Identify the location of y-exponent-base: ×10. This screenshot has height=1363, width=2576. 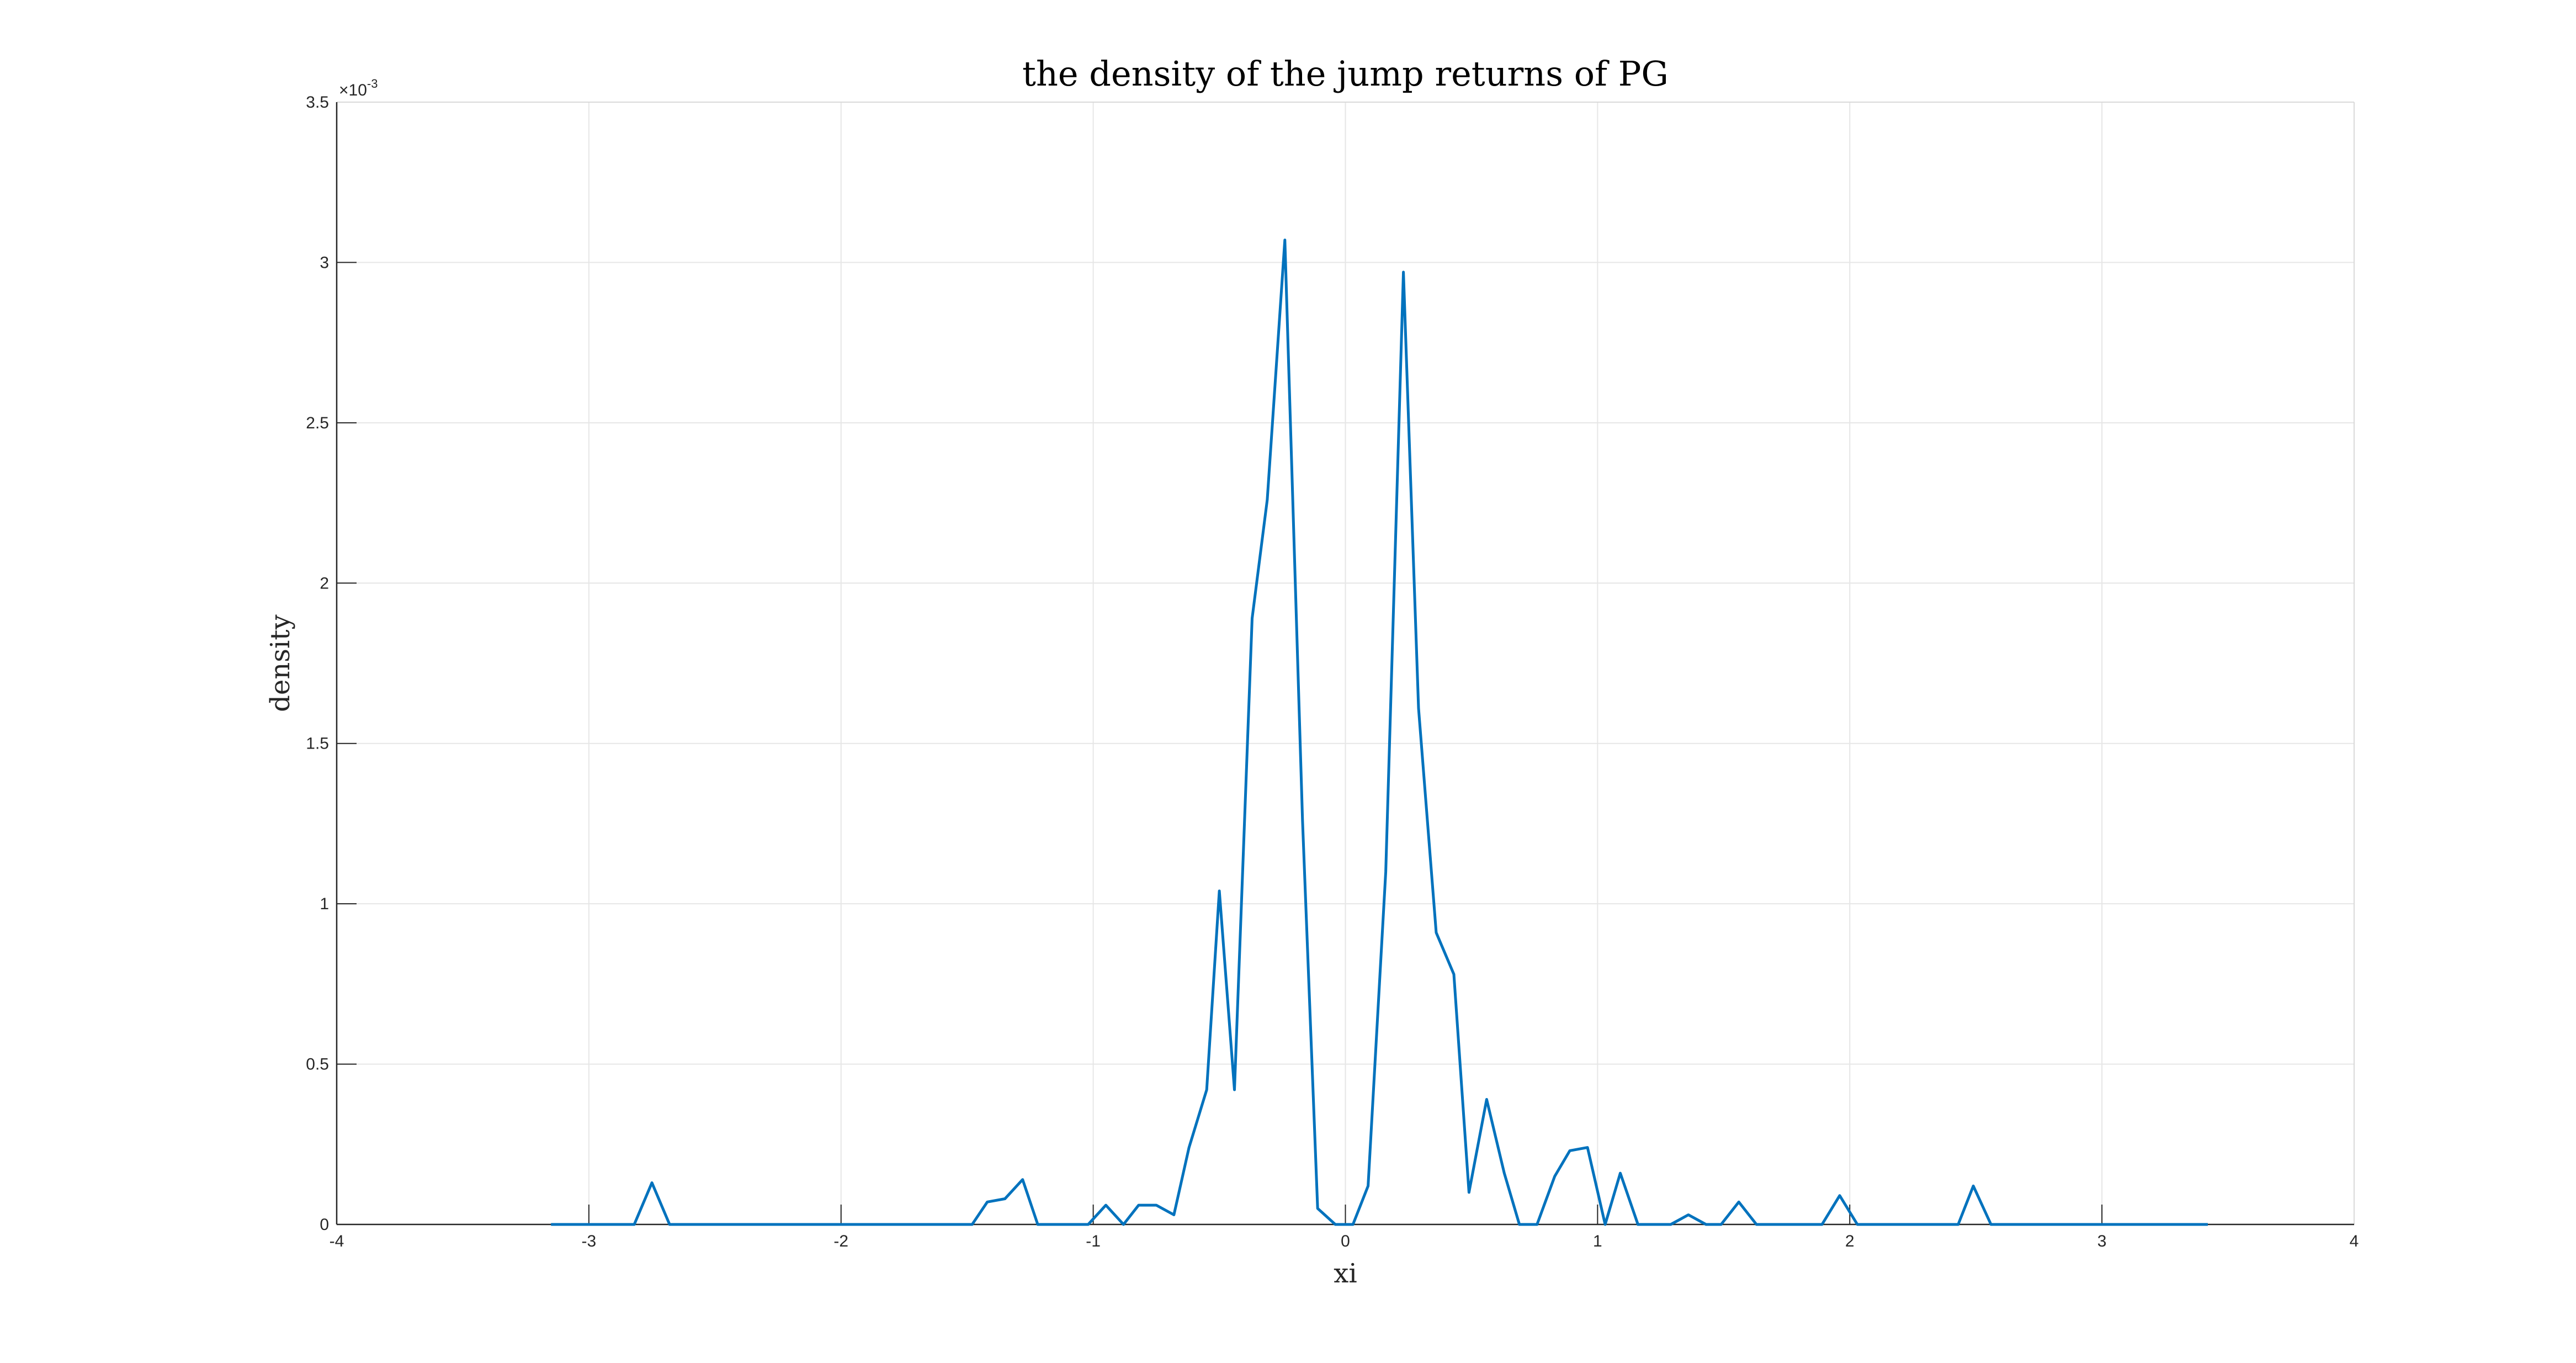
(353, 90).